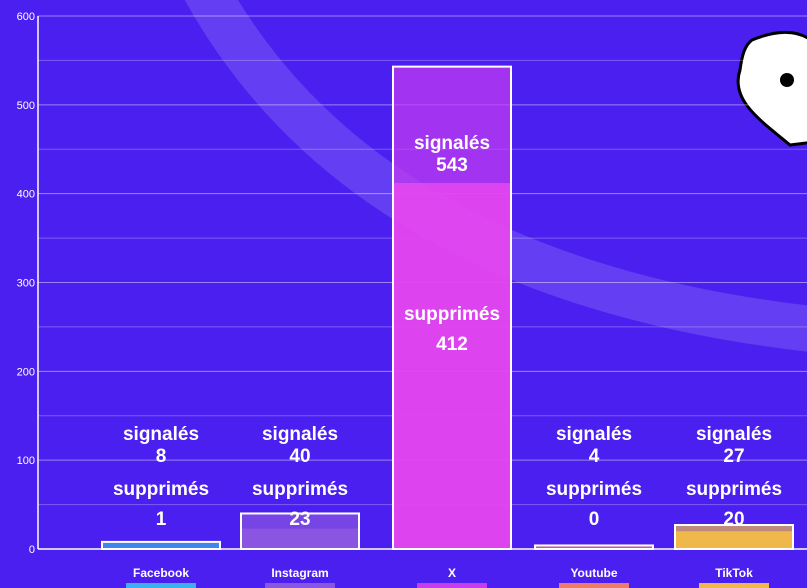 Image resolution: width=807 pixels, height=588 pixels. Describe the element at coordinates (26, 461) in the screenshot. I see `y-tick-label: 100` at that location.